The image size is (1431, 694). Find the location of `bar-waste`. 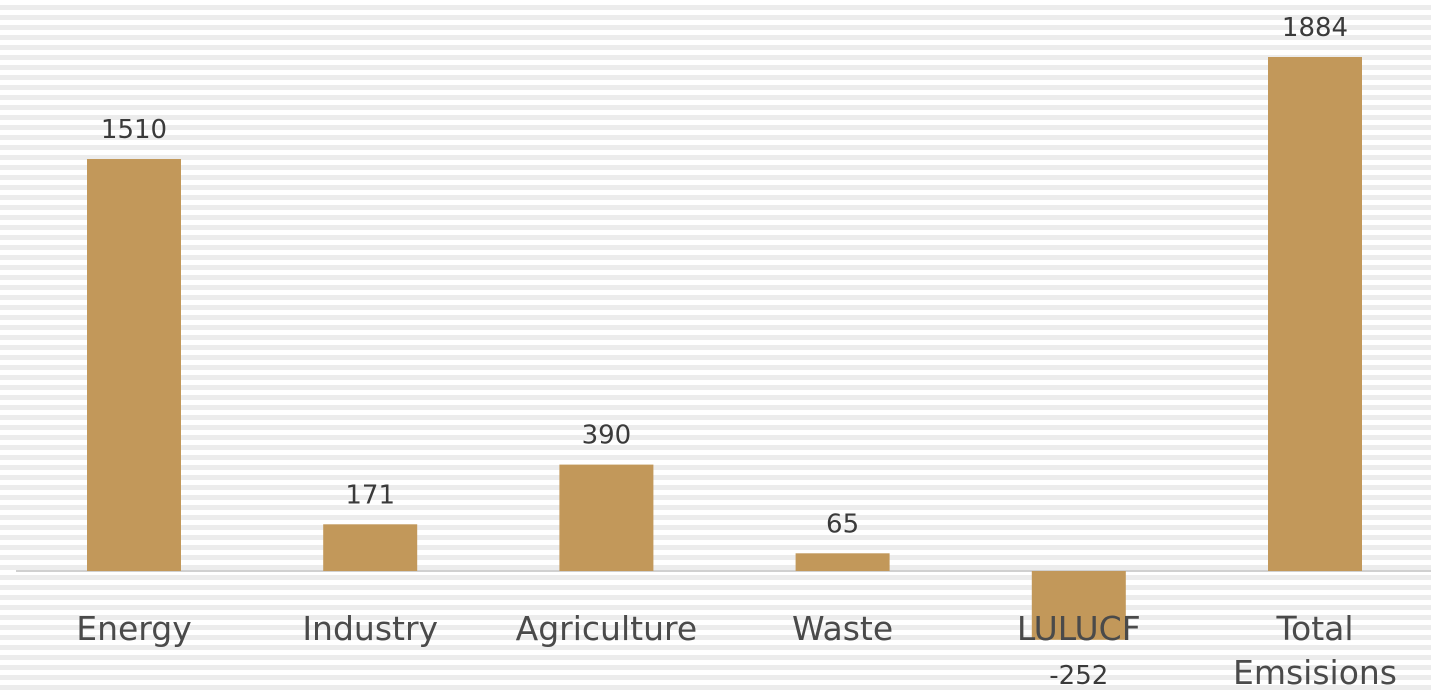

bar-waste is located at coordinates (842, 562).